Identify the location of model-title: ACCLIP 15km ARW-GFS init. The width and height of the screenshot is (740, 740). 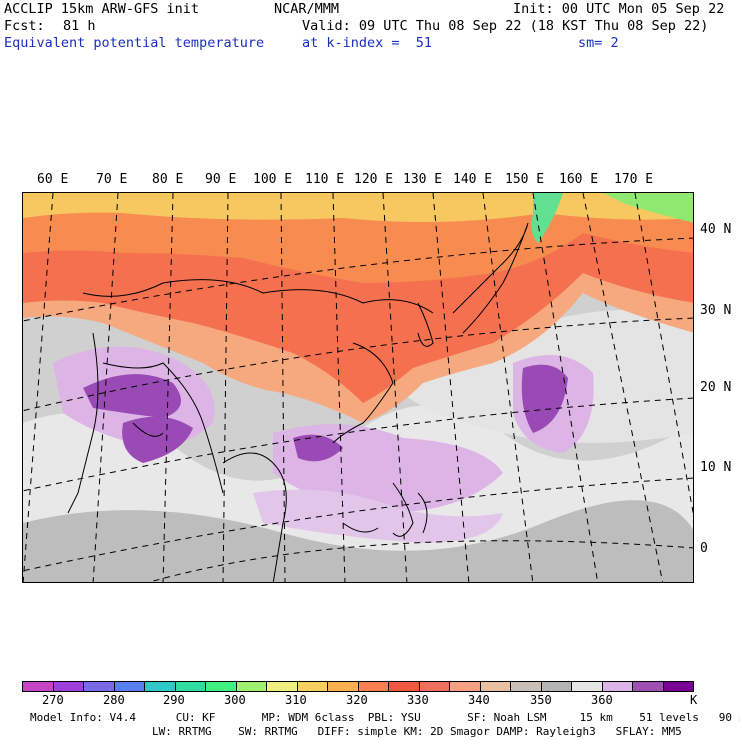
(102, 9).